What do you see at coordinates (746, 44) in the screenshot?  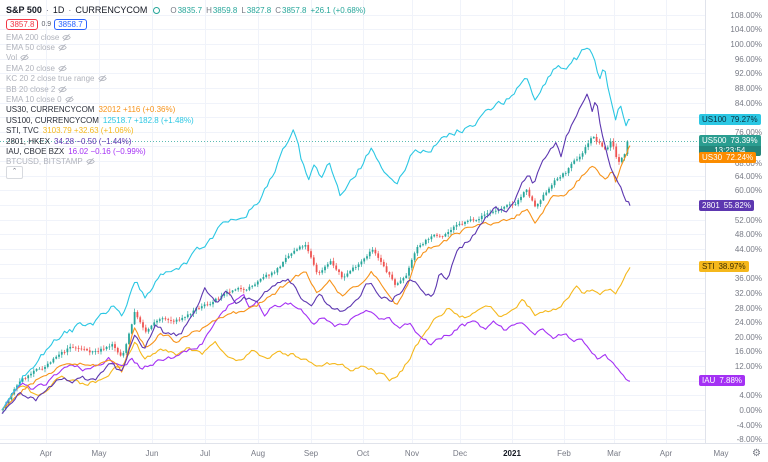 I see `percent-label: 100.00%` at bounding box center [746, 44].